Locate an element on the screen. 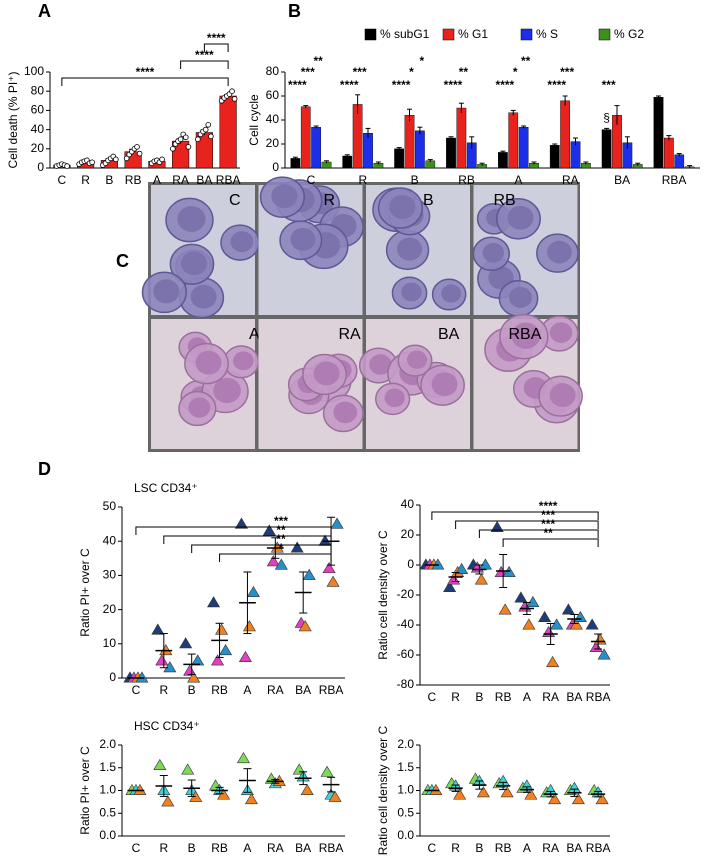 The image size is (708, 864). chart-title: HSC CD34⁺ is located at coordinates (167, 726).